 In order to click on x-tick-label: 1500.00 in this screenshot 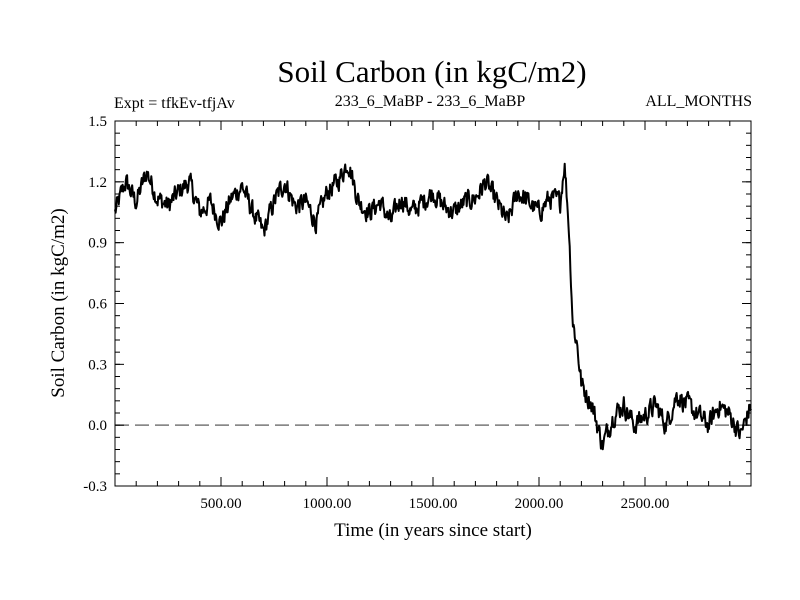, I will do `click(433, 504)`.